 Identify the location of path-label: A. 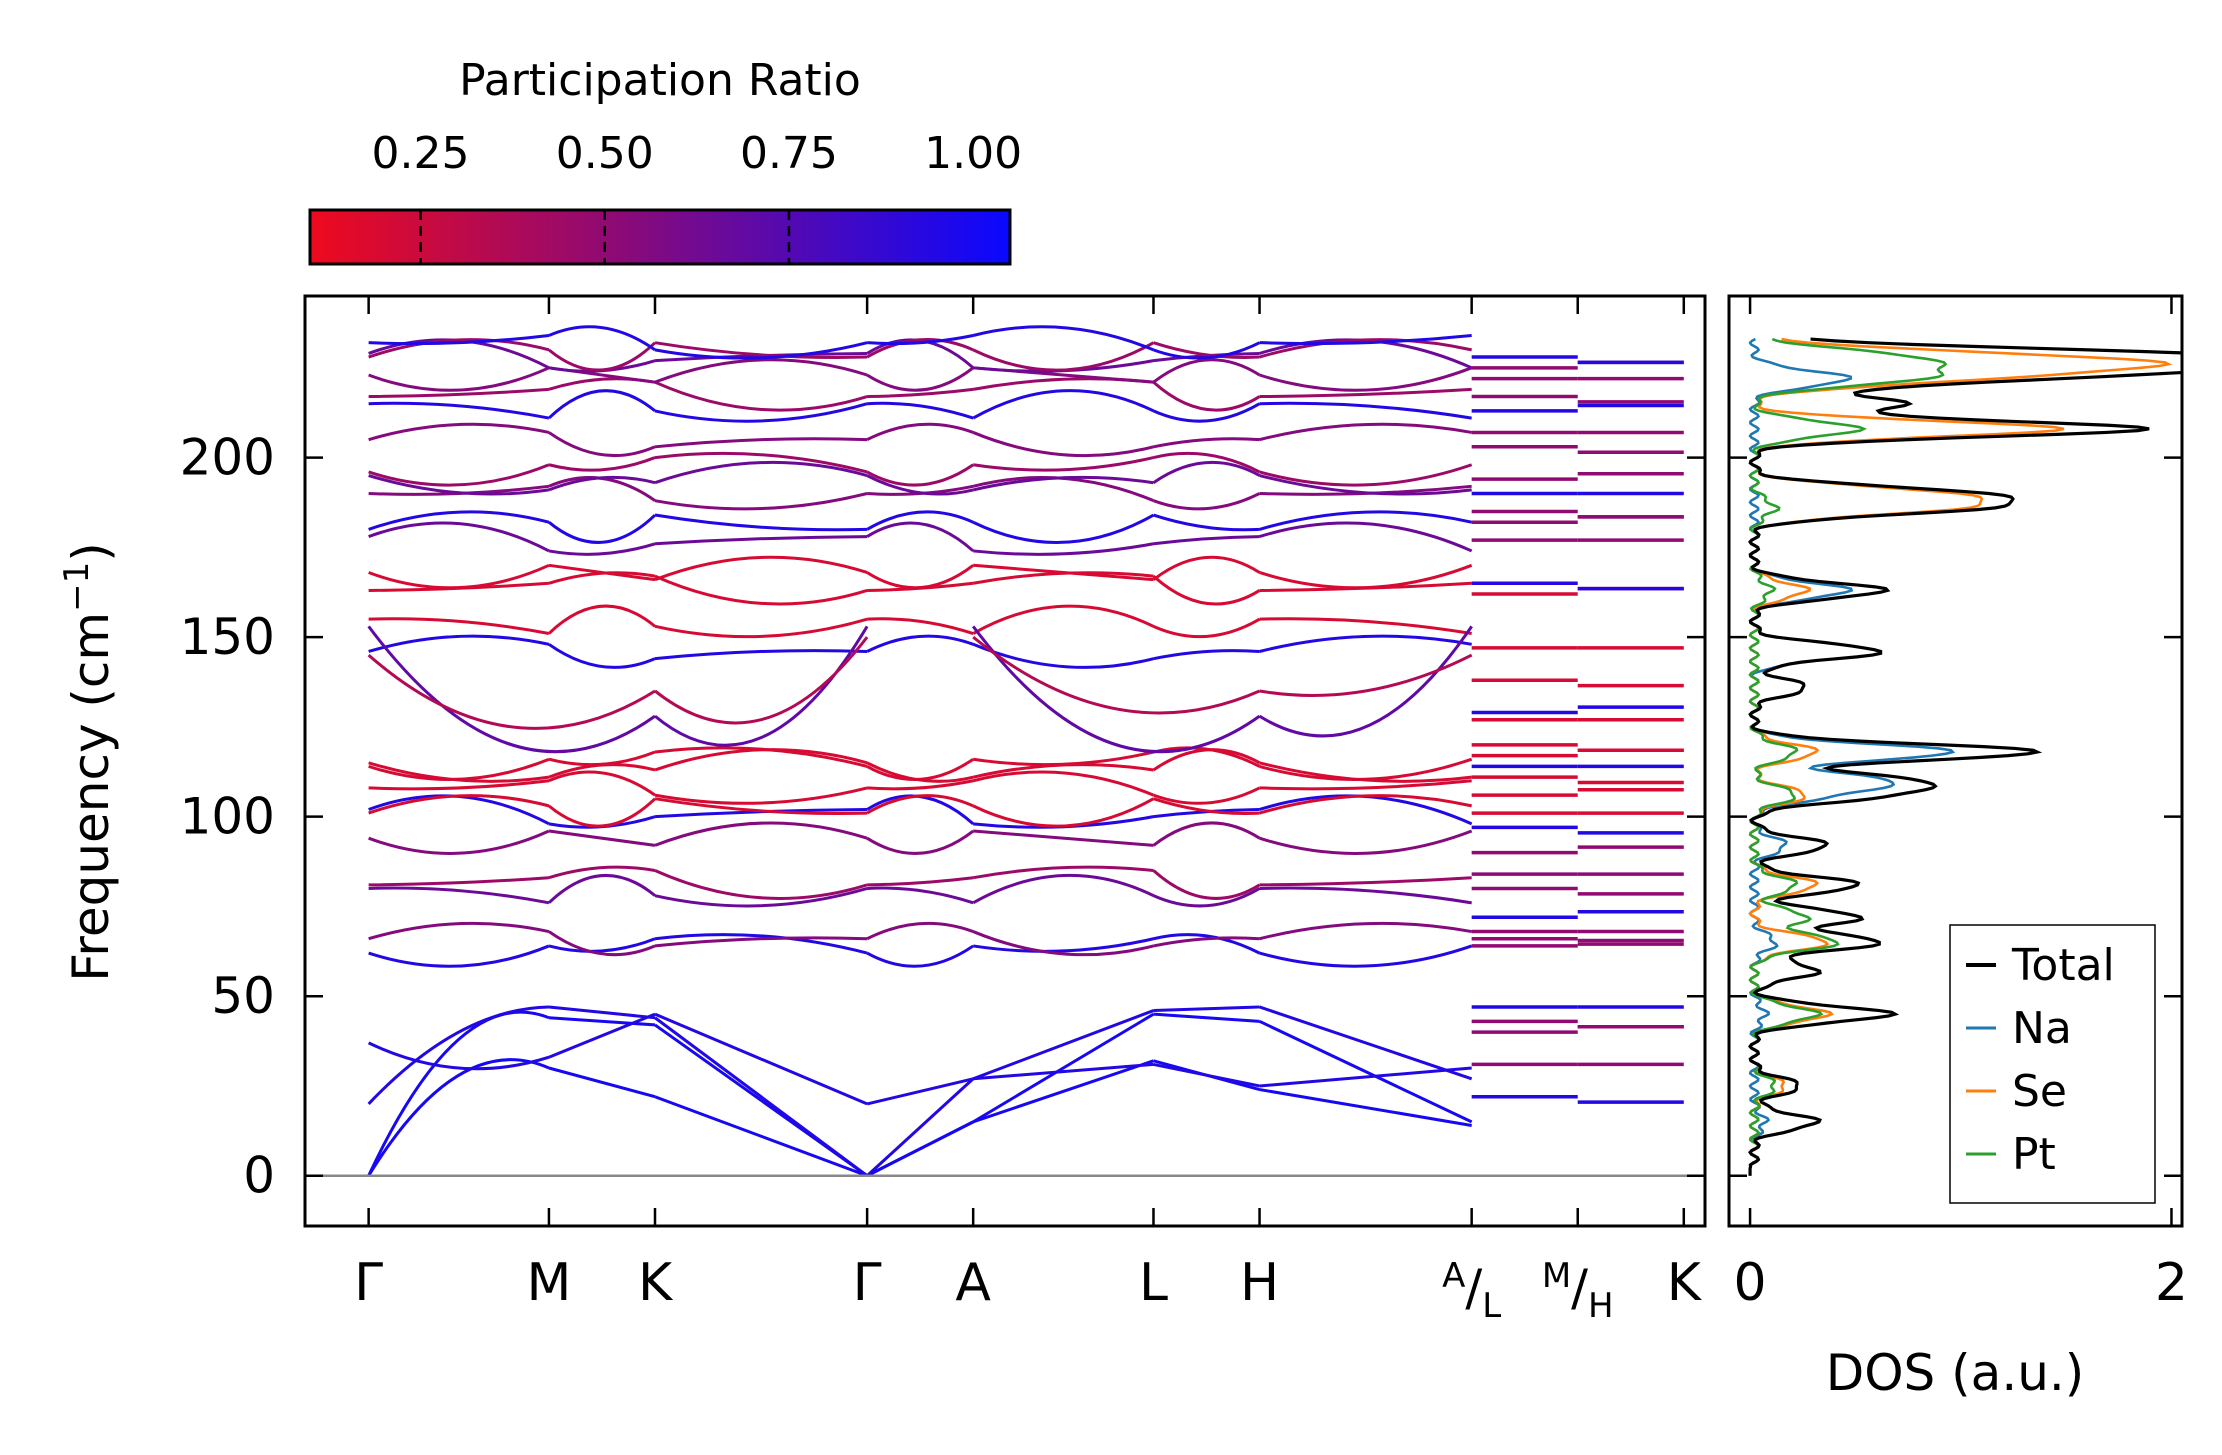
(973, 1283).